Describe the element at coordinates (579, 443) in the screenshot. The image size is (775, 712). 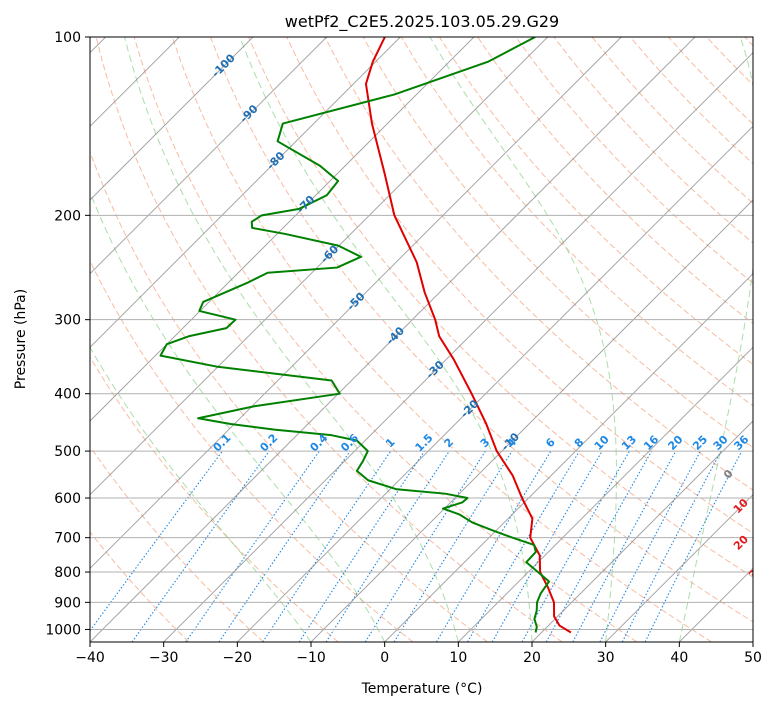
I see `mixing-ratio-label: 8` at that location.